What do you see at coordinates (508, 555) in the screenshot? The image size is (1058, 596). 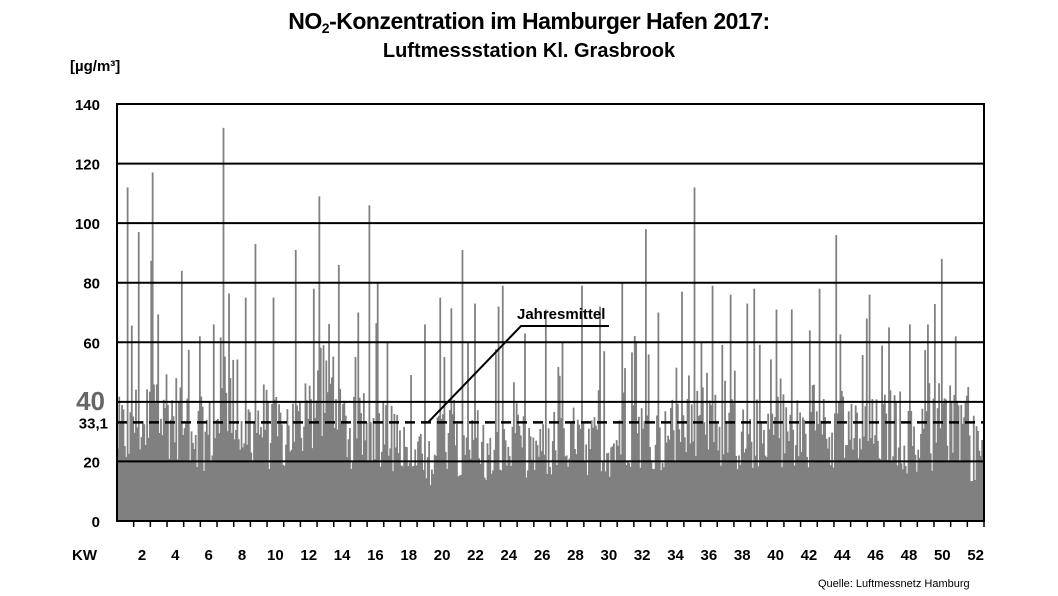 I see `x-tick-label: 24` at bounding box center [508, 555].